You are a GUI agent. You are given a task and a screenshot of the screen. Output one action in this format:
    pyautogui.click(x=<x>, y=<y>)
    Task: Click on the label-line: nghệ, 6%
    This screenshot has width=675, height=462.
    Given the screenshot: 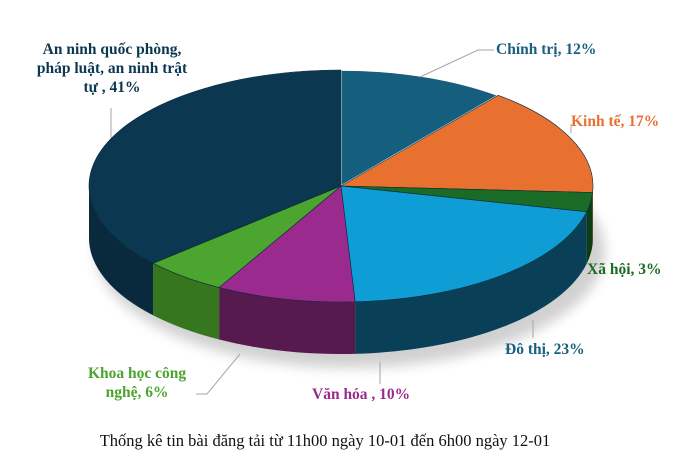 What is the action you would take?
    pyautogui.click(x=137, y=392)
    